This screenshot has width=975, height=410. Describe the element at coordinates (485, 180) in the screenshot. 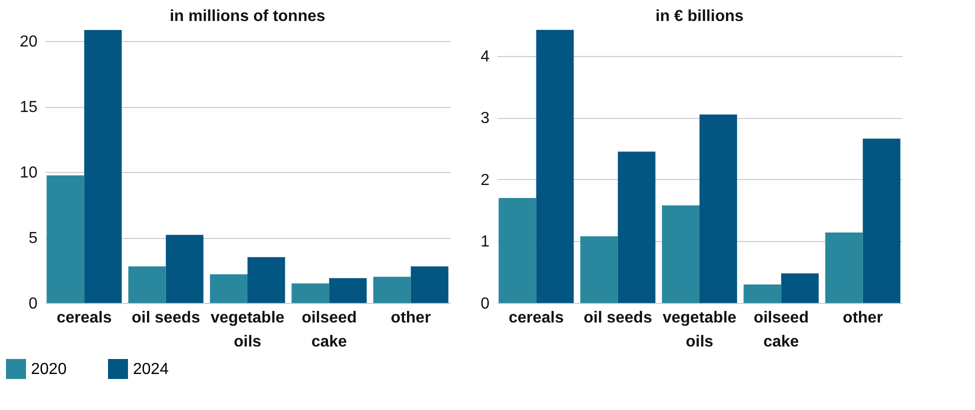

I see `y-tick-label: 2` at that location.